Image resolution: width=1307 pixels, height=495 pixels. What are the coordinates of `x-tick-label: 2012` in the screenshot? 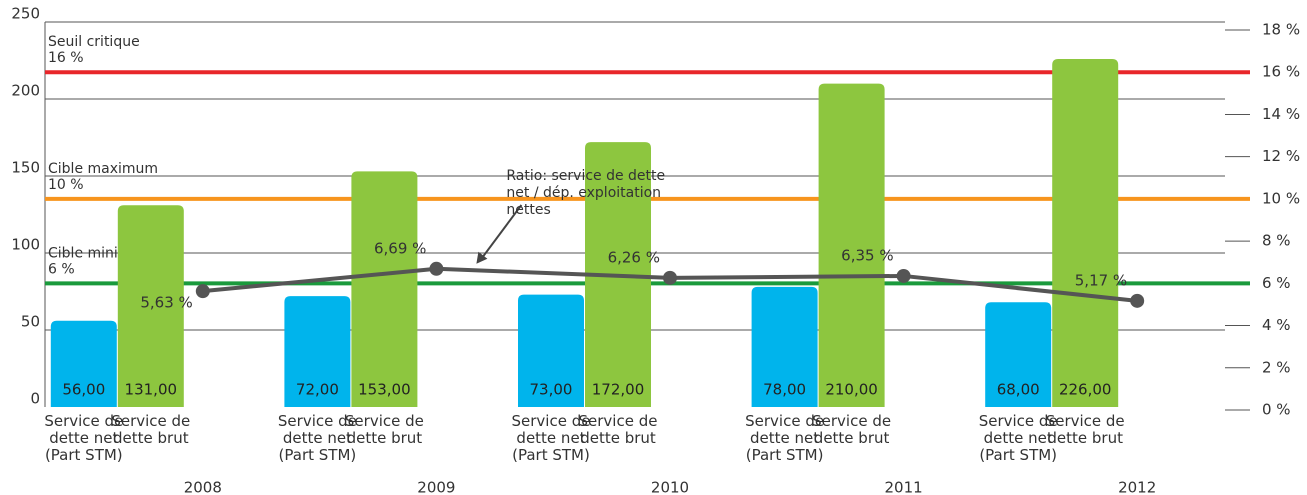 It's located at (1137, 487).